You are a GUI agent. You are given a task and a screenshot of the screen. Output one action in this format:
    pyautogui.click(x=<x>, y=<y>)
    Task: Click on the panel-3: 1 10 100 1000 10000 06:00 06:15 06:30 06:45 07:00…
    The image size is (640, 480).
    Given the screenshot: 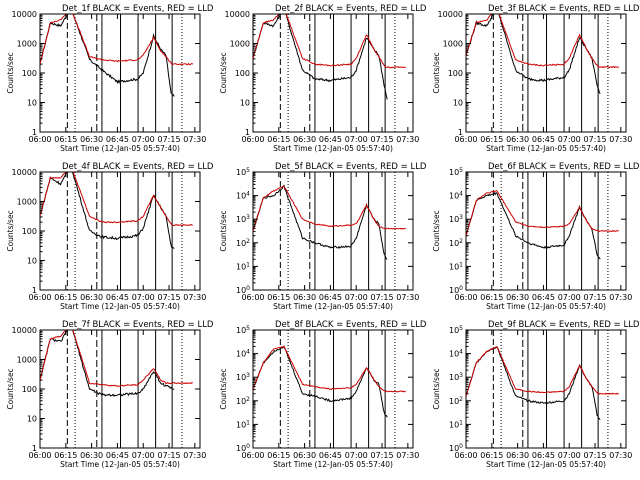 What is the action you would take?
    pyautogui.click(x=536, y=78)
    